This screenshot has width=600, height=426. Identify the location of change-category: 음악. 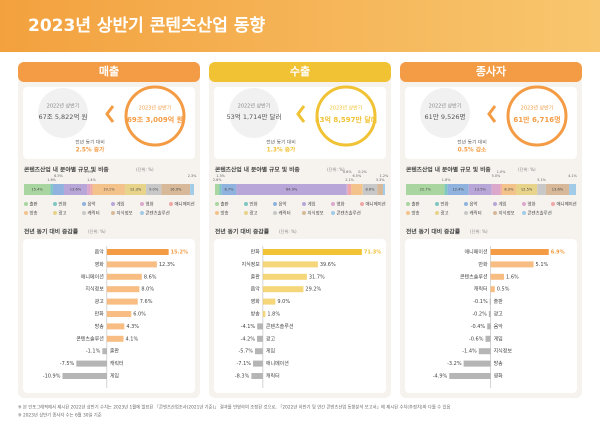
(499, 326).